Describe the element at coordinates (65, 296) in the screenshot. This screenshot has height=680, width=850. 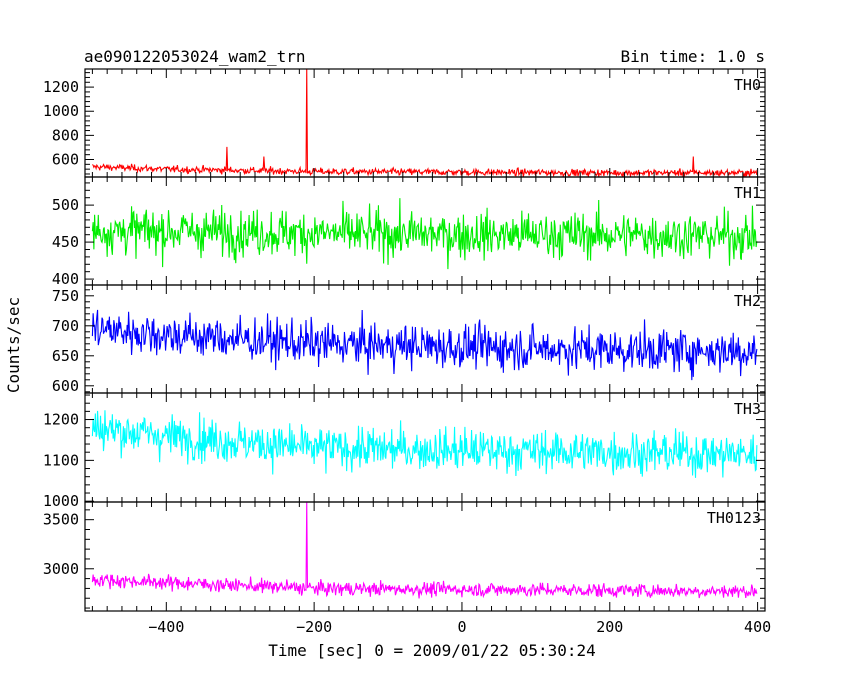
I see `y-tick-label: 750` at that location.